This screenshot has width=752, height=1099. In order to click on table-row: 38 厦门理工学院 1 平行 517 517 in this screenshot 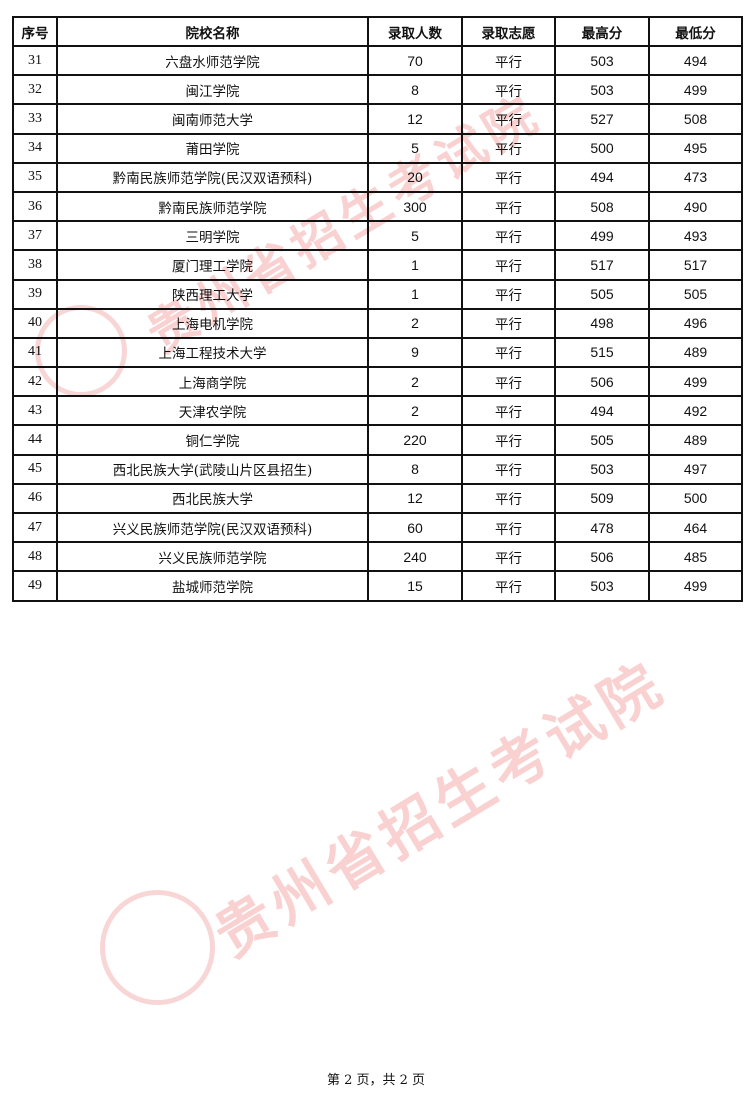, I will do `click(377, 265)`.